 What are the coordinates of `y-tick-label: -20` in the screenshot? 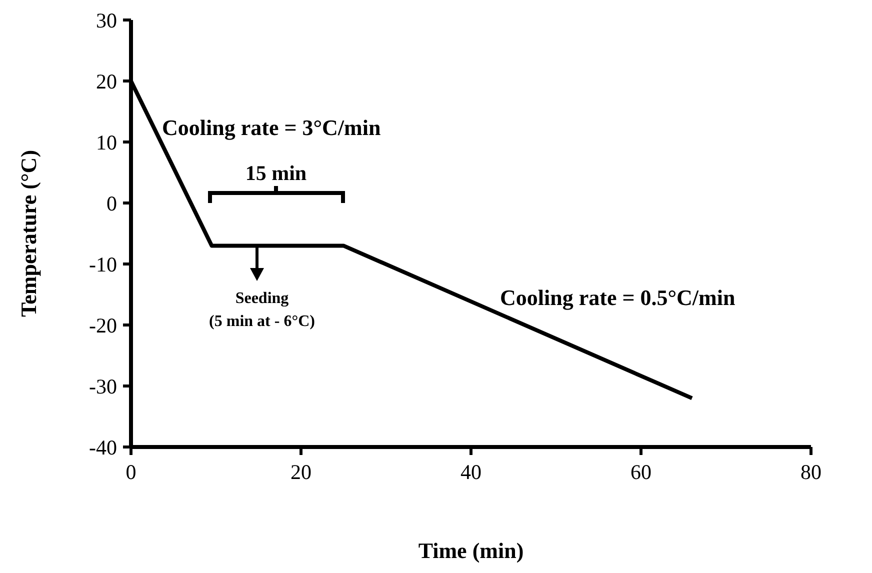 It's located at (103, 325).